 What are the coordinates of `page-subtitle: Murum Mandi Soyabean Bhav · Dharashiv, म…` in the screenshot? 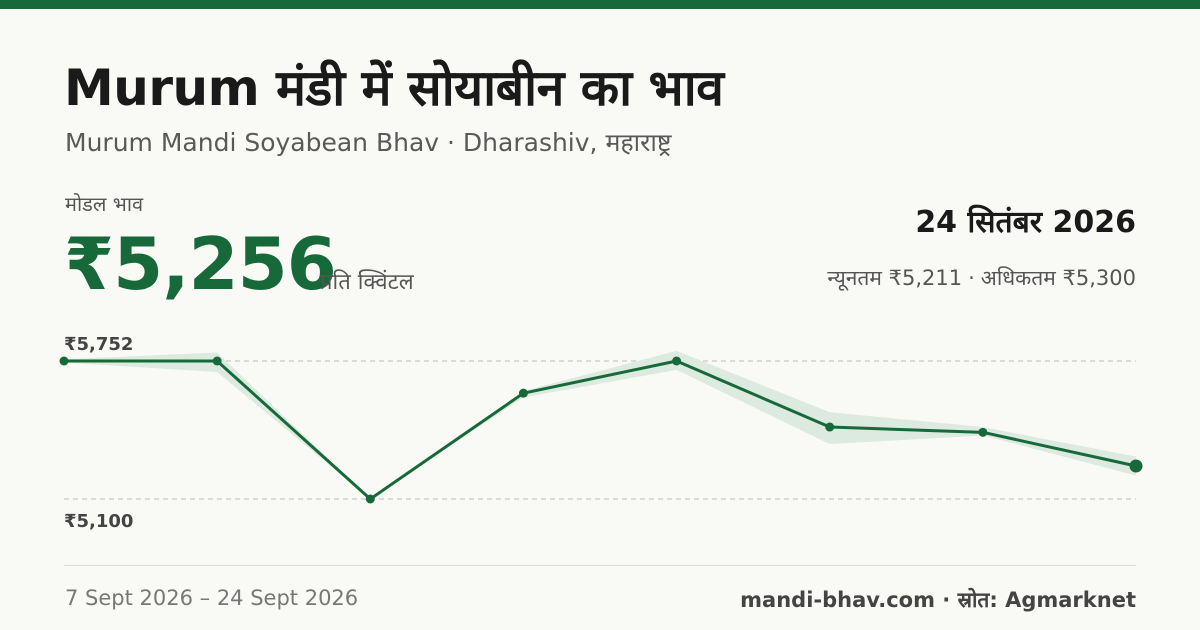 It's located at (368, 142).